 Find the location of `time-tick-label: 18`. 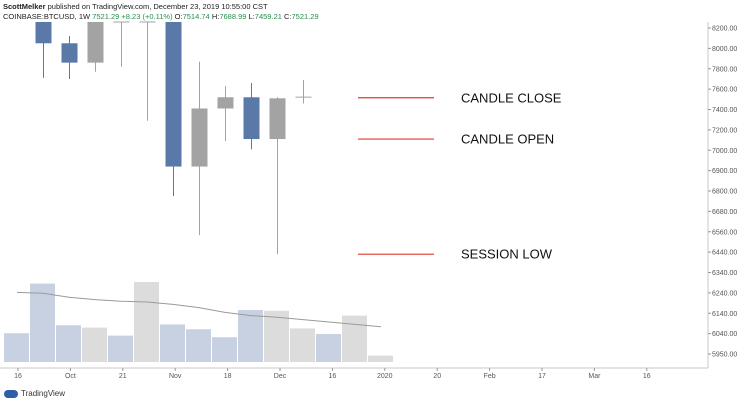

time-tick-label: 18 is located at coordinates (228, 376).